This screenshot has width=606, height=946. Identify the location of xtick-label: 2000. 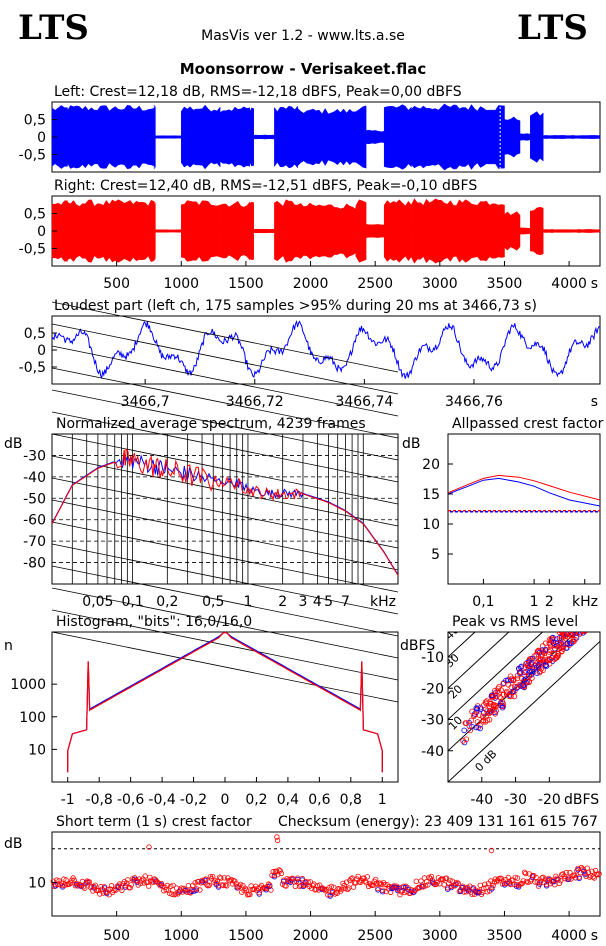
(311, 284).